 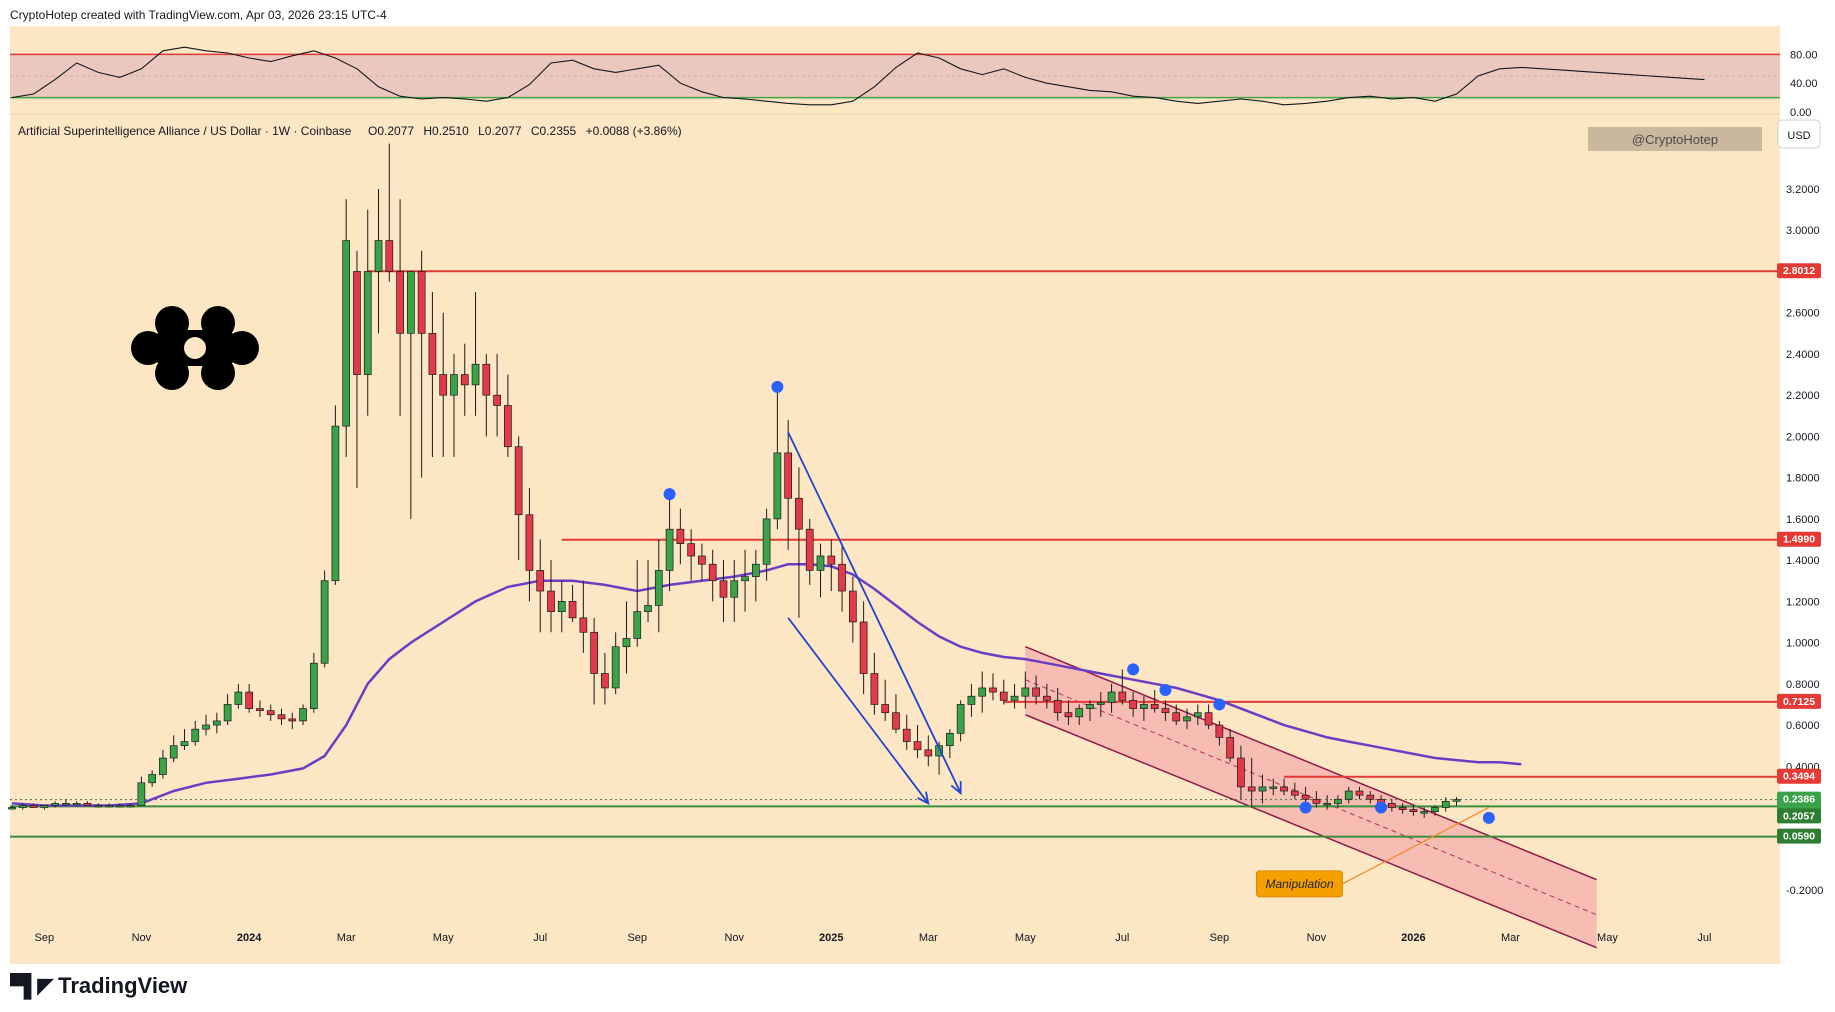 I want to click on rsi-tick-label: 40.00, so click(x=1804, y=84).